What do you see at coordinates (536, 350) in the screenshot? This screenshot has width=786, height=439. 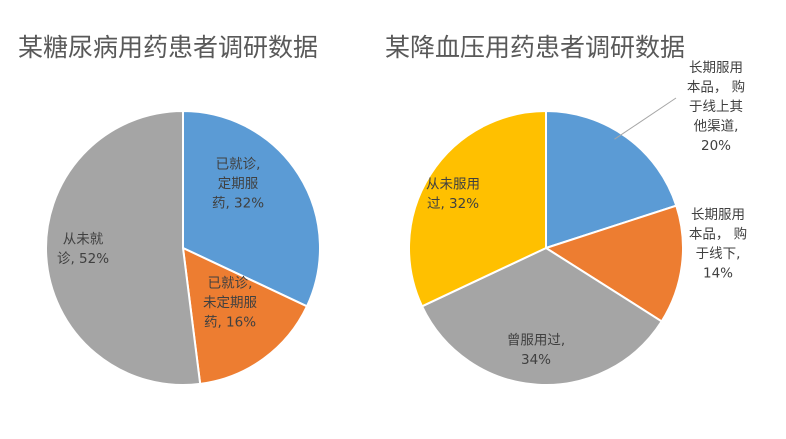 I see `hypertension-slice-label-2: 曾服用过, 34%` at bounding box center [536, 350].